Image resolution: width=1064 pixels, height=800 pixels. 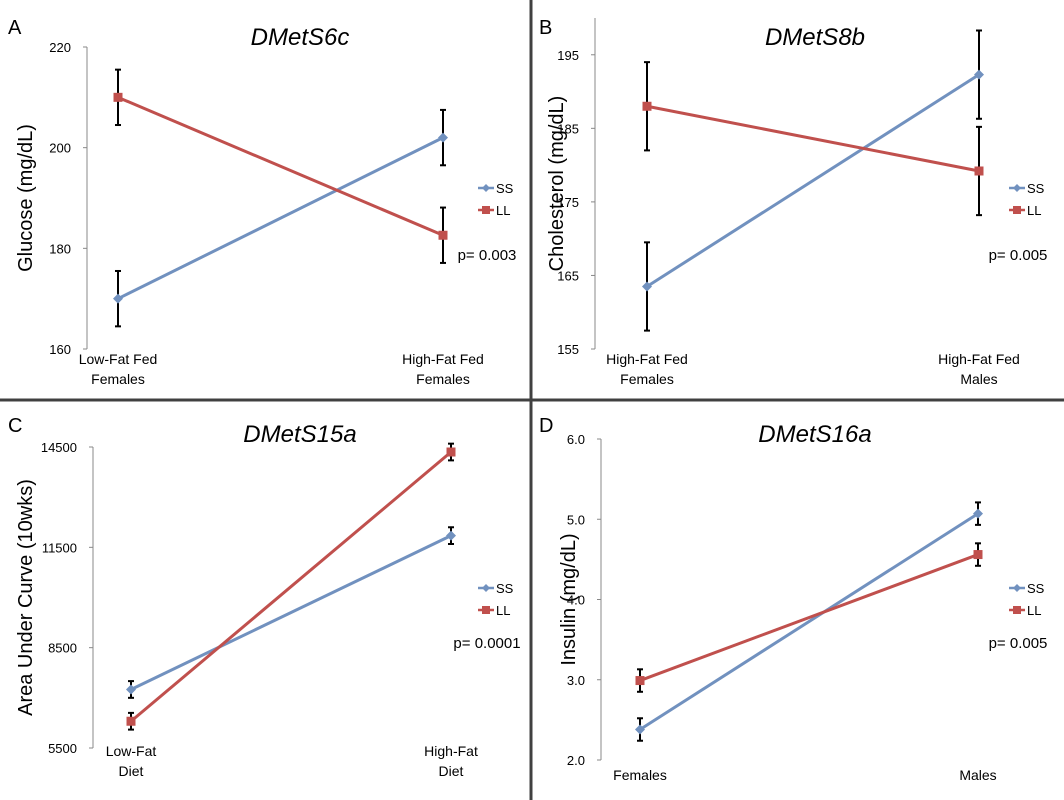 I want to click on y-tick-label: 165, so click(x=568, y=275).